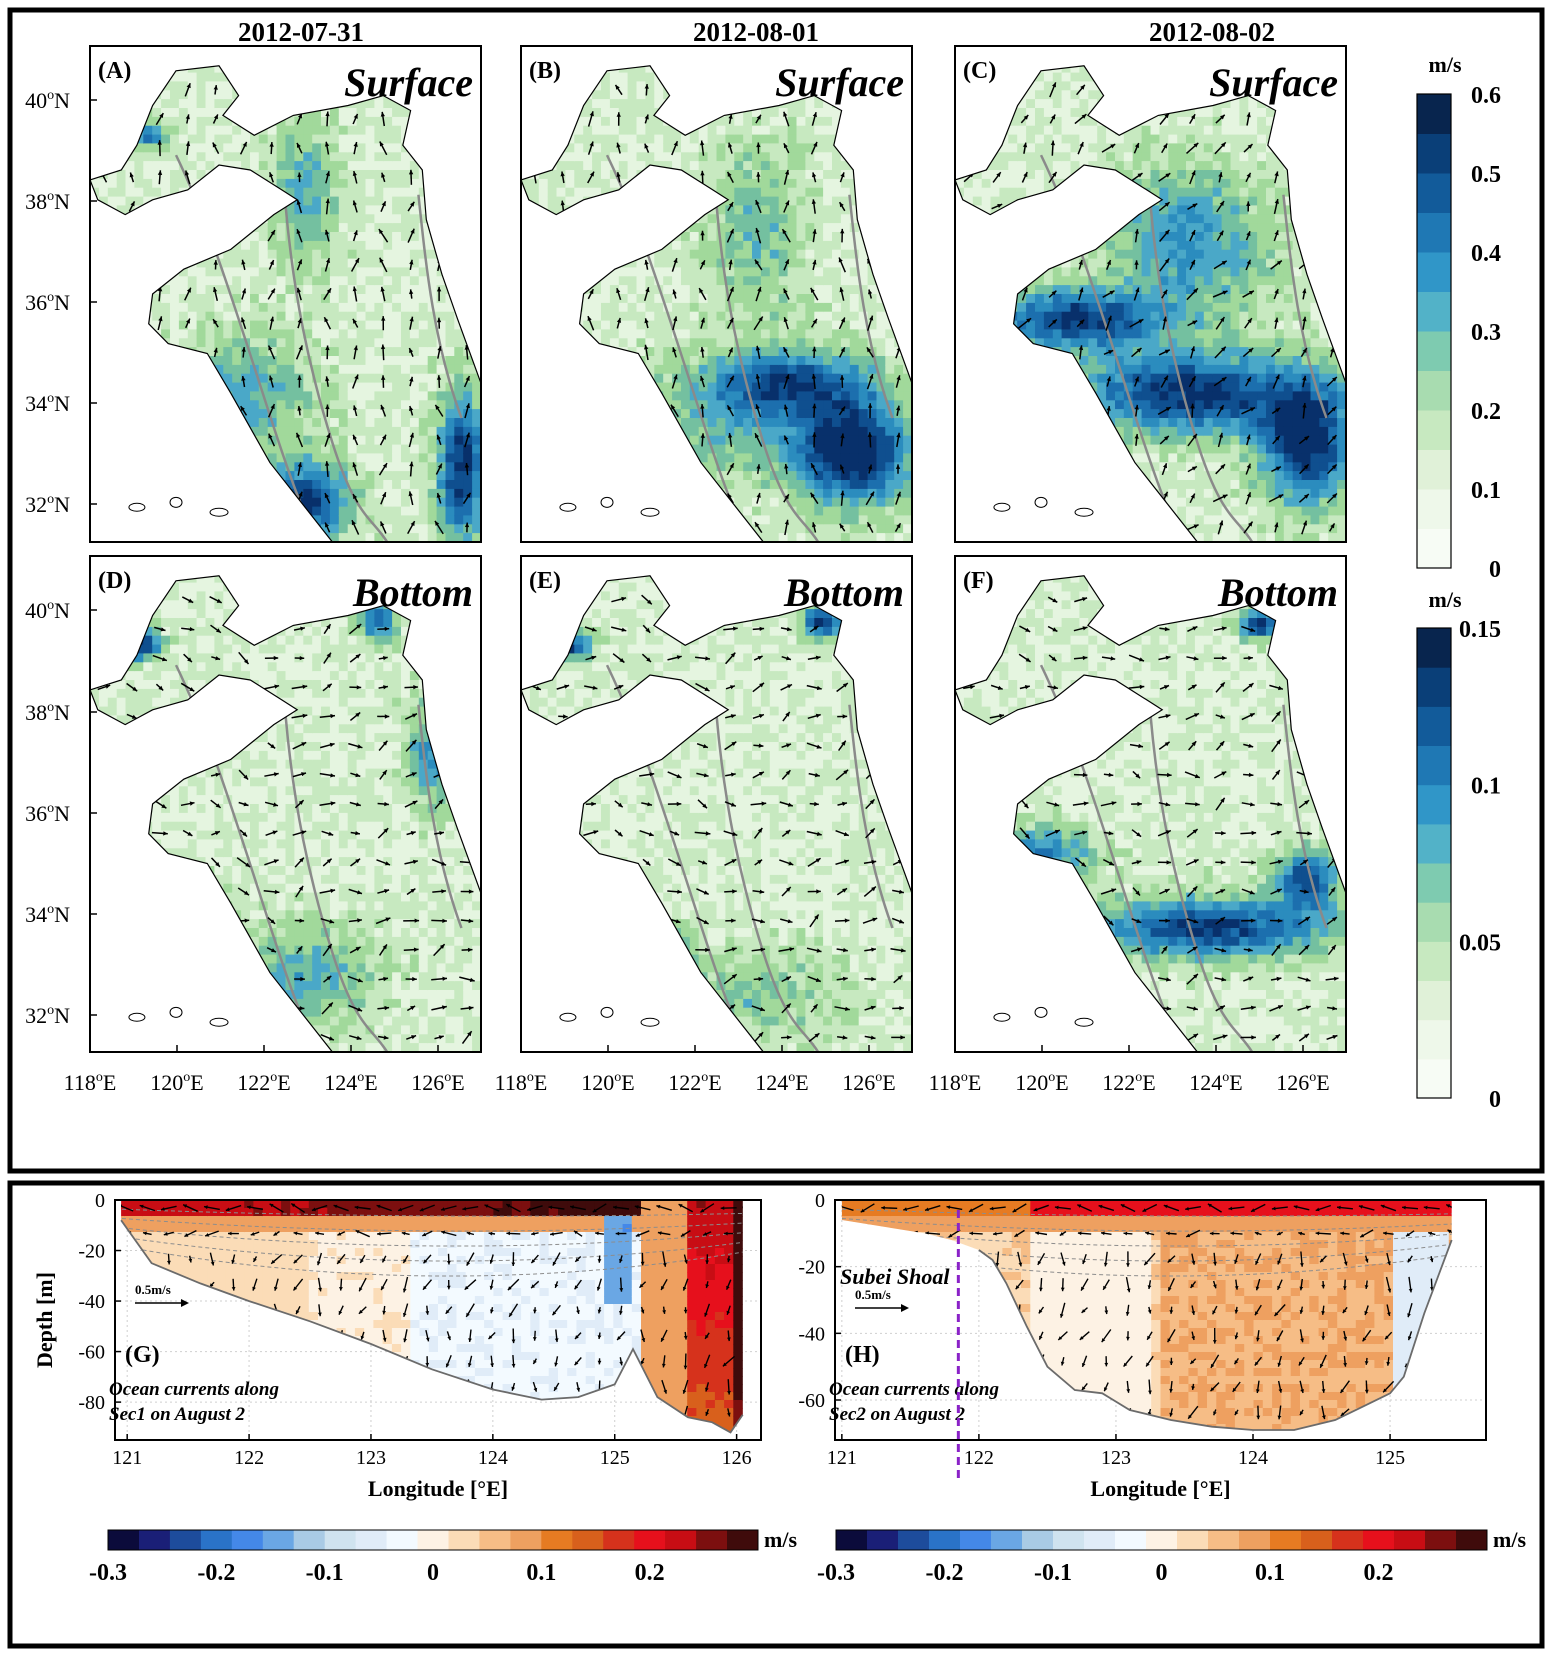 Image resolution: width=1554 pixels, height=1654 pixels. What do you see at coordinates (694, 1082) in the screenshot?
I see `lon-tick-label: 122oE` at bounding box center [694, 1082].